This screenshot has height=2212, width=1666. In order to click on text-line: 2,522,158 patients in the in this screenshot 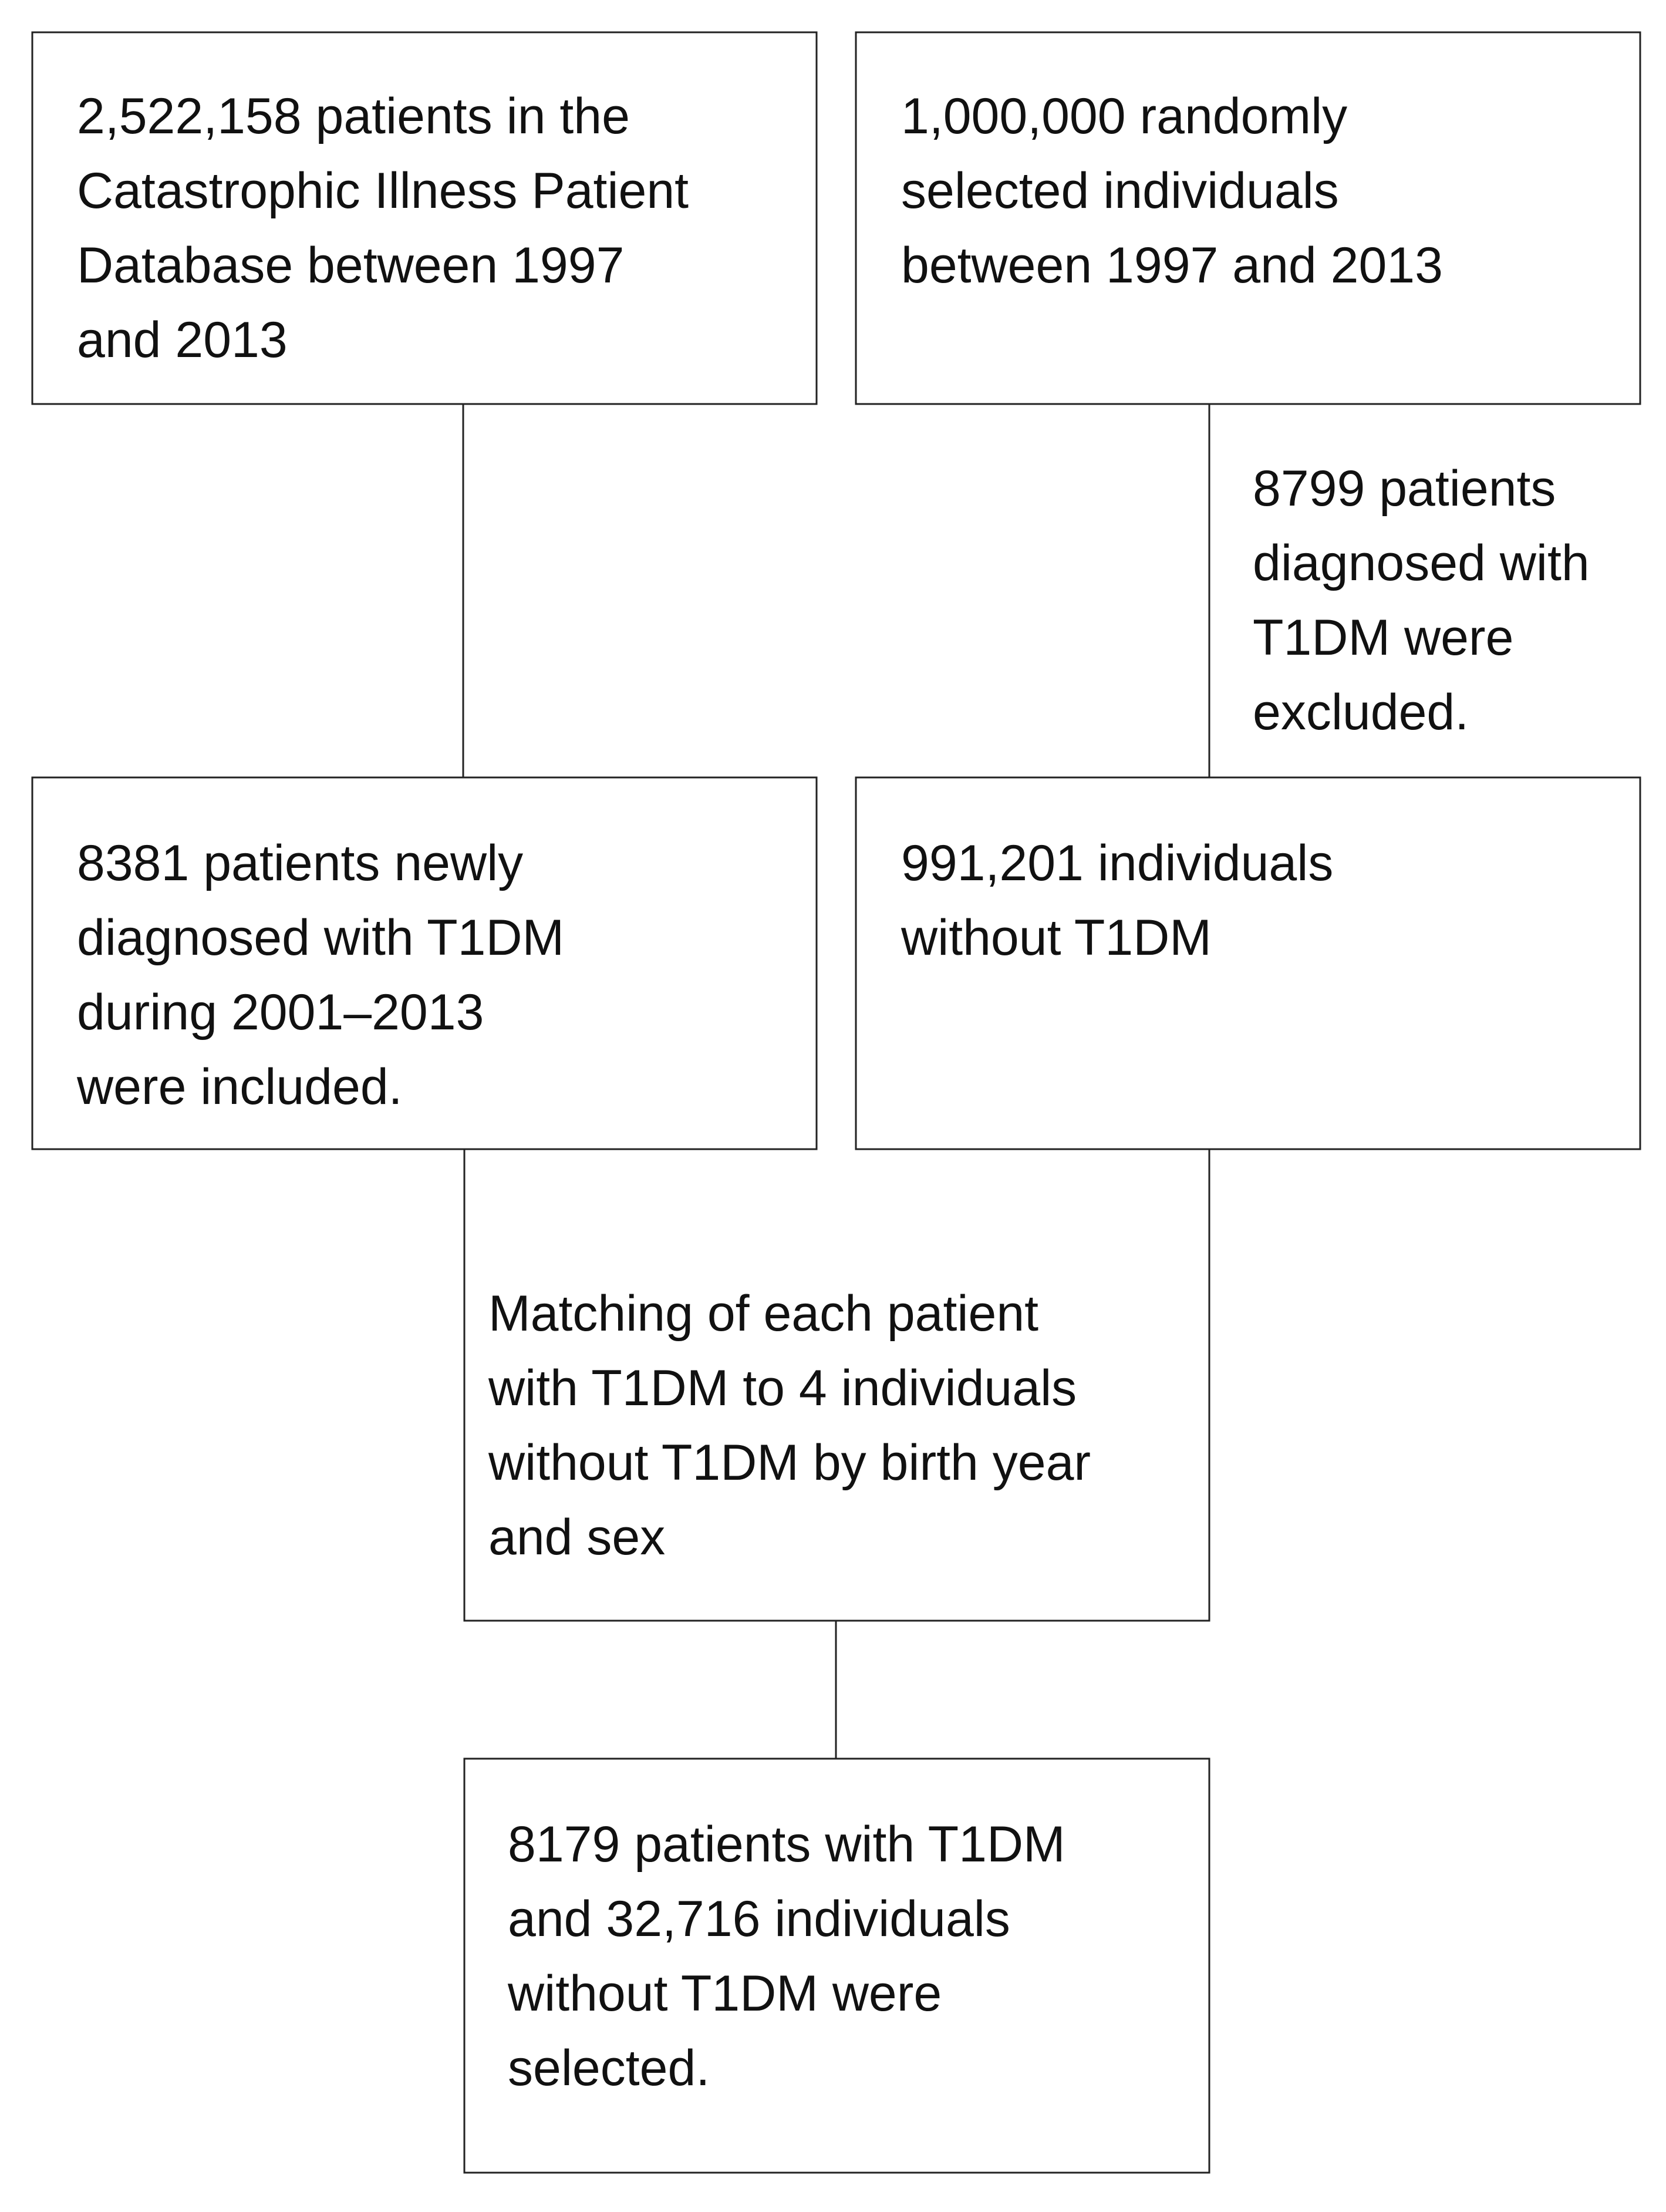, I will do `click(354, 116)`.